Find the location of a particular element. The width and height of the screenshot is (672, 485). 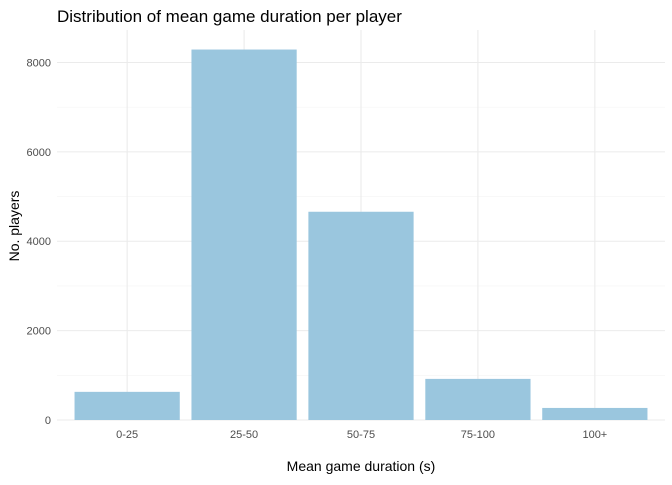

y-tick-label: 2000 is located at coordinates (39, 332).